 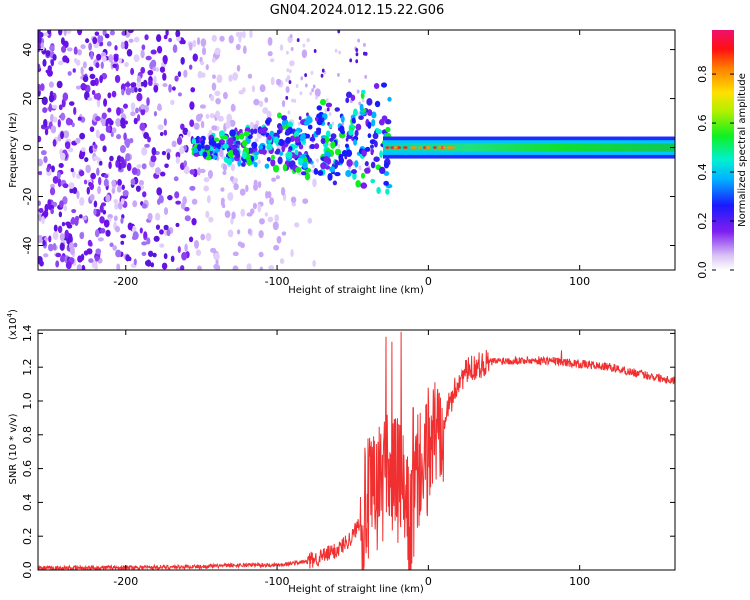 I want to click on y-tick-label: 0.4, so click(x=27, y=503).